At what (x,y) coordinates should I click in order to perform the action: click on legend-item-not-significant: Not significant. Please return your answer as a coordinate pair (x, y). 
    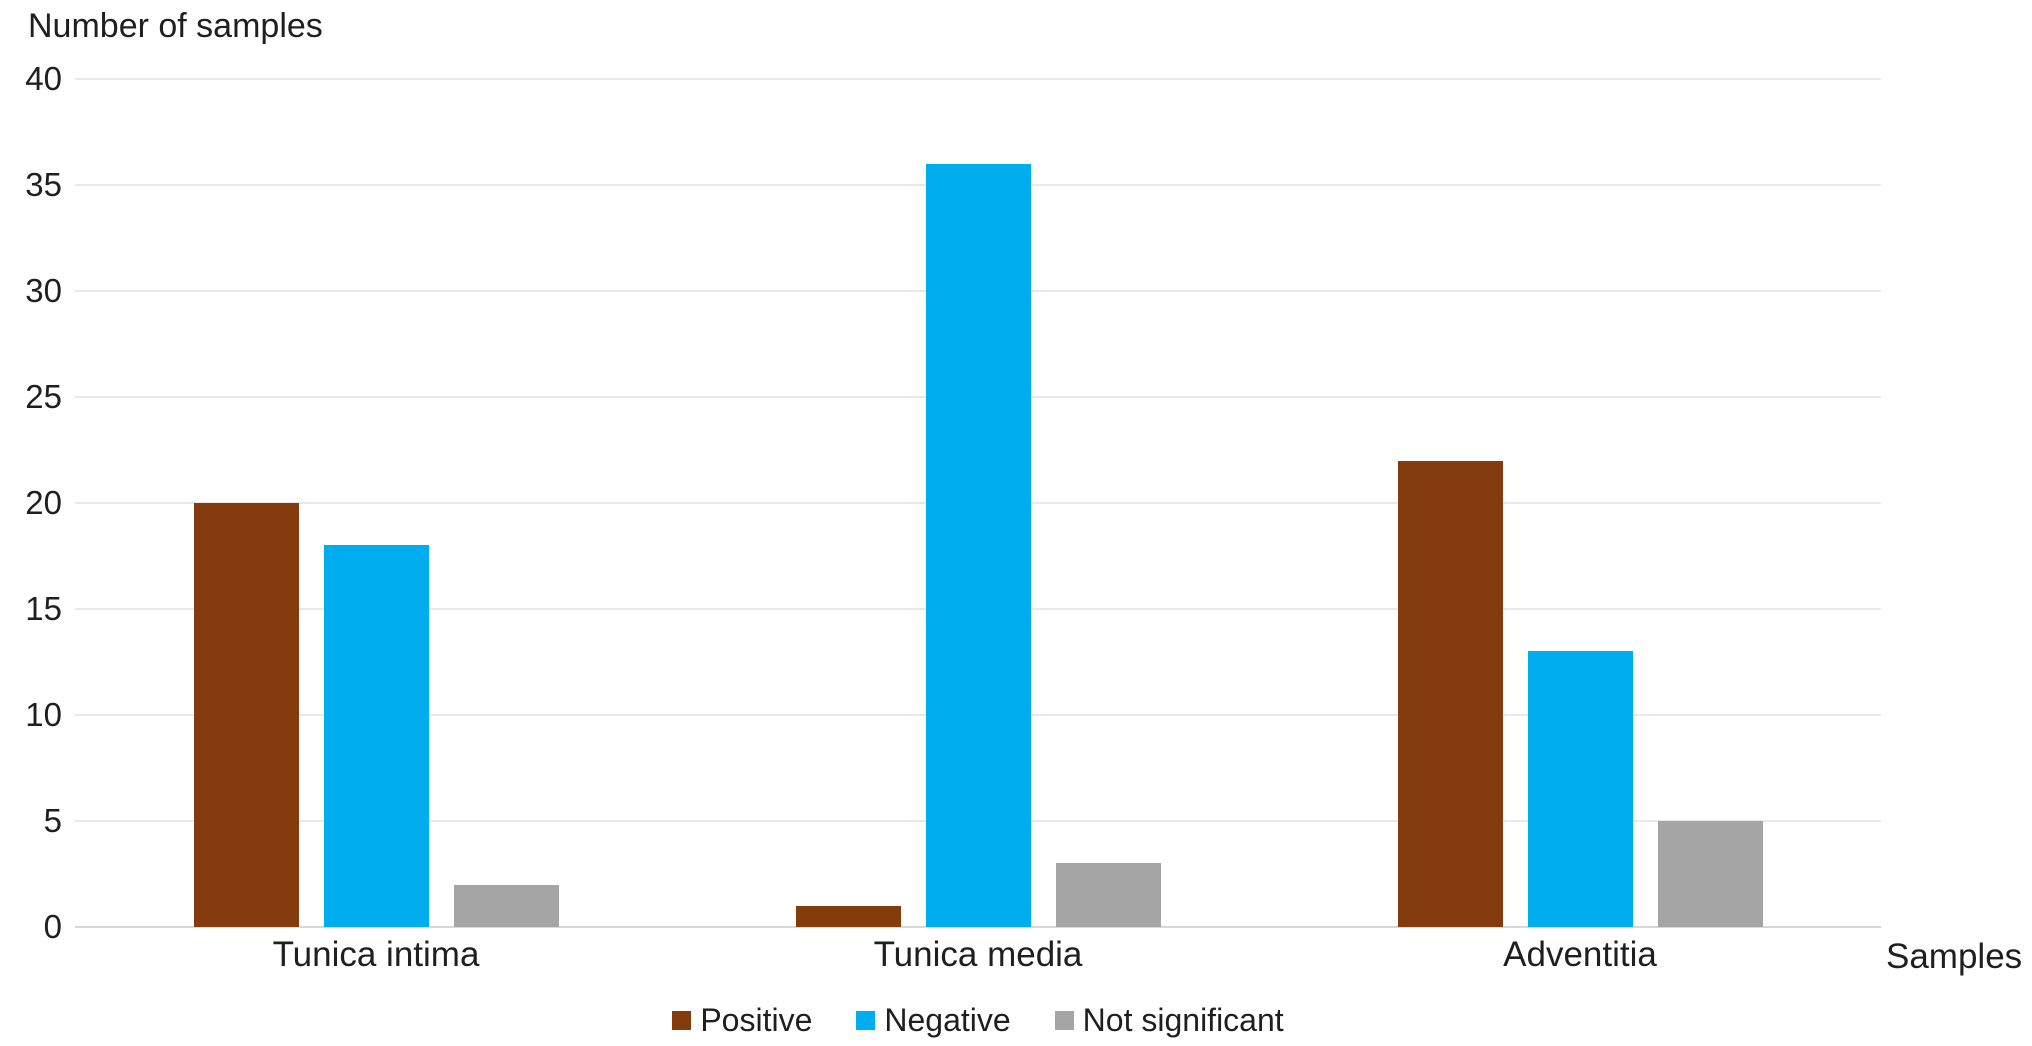
    Looking at the image, I should click on (1169, 1020).